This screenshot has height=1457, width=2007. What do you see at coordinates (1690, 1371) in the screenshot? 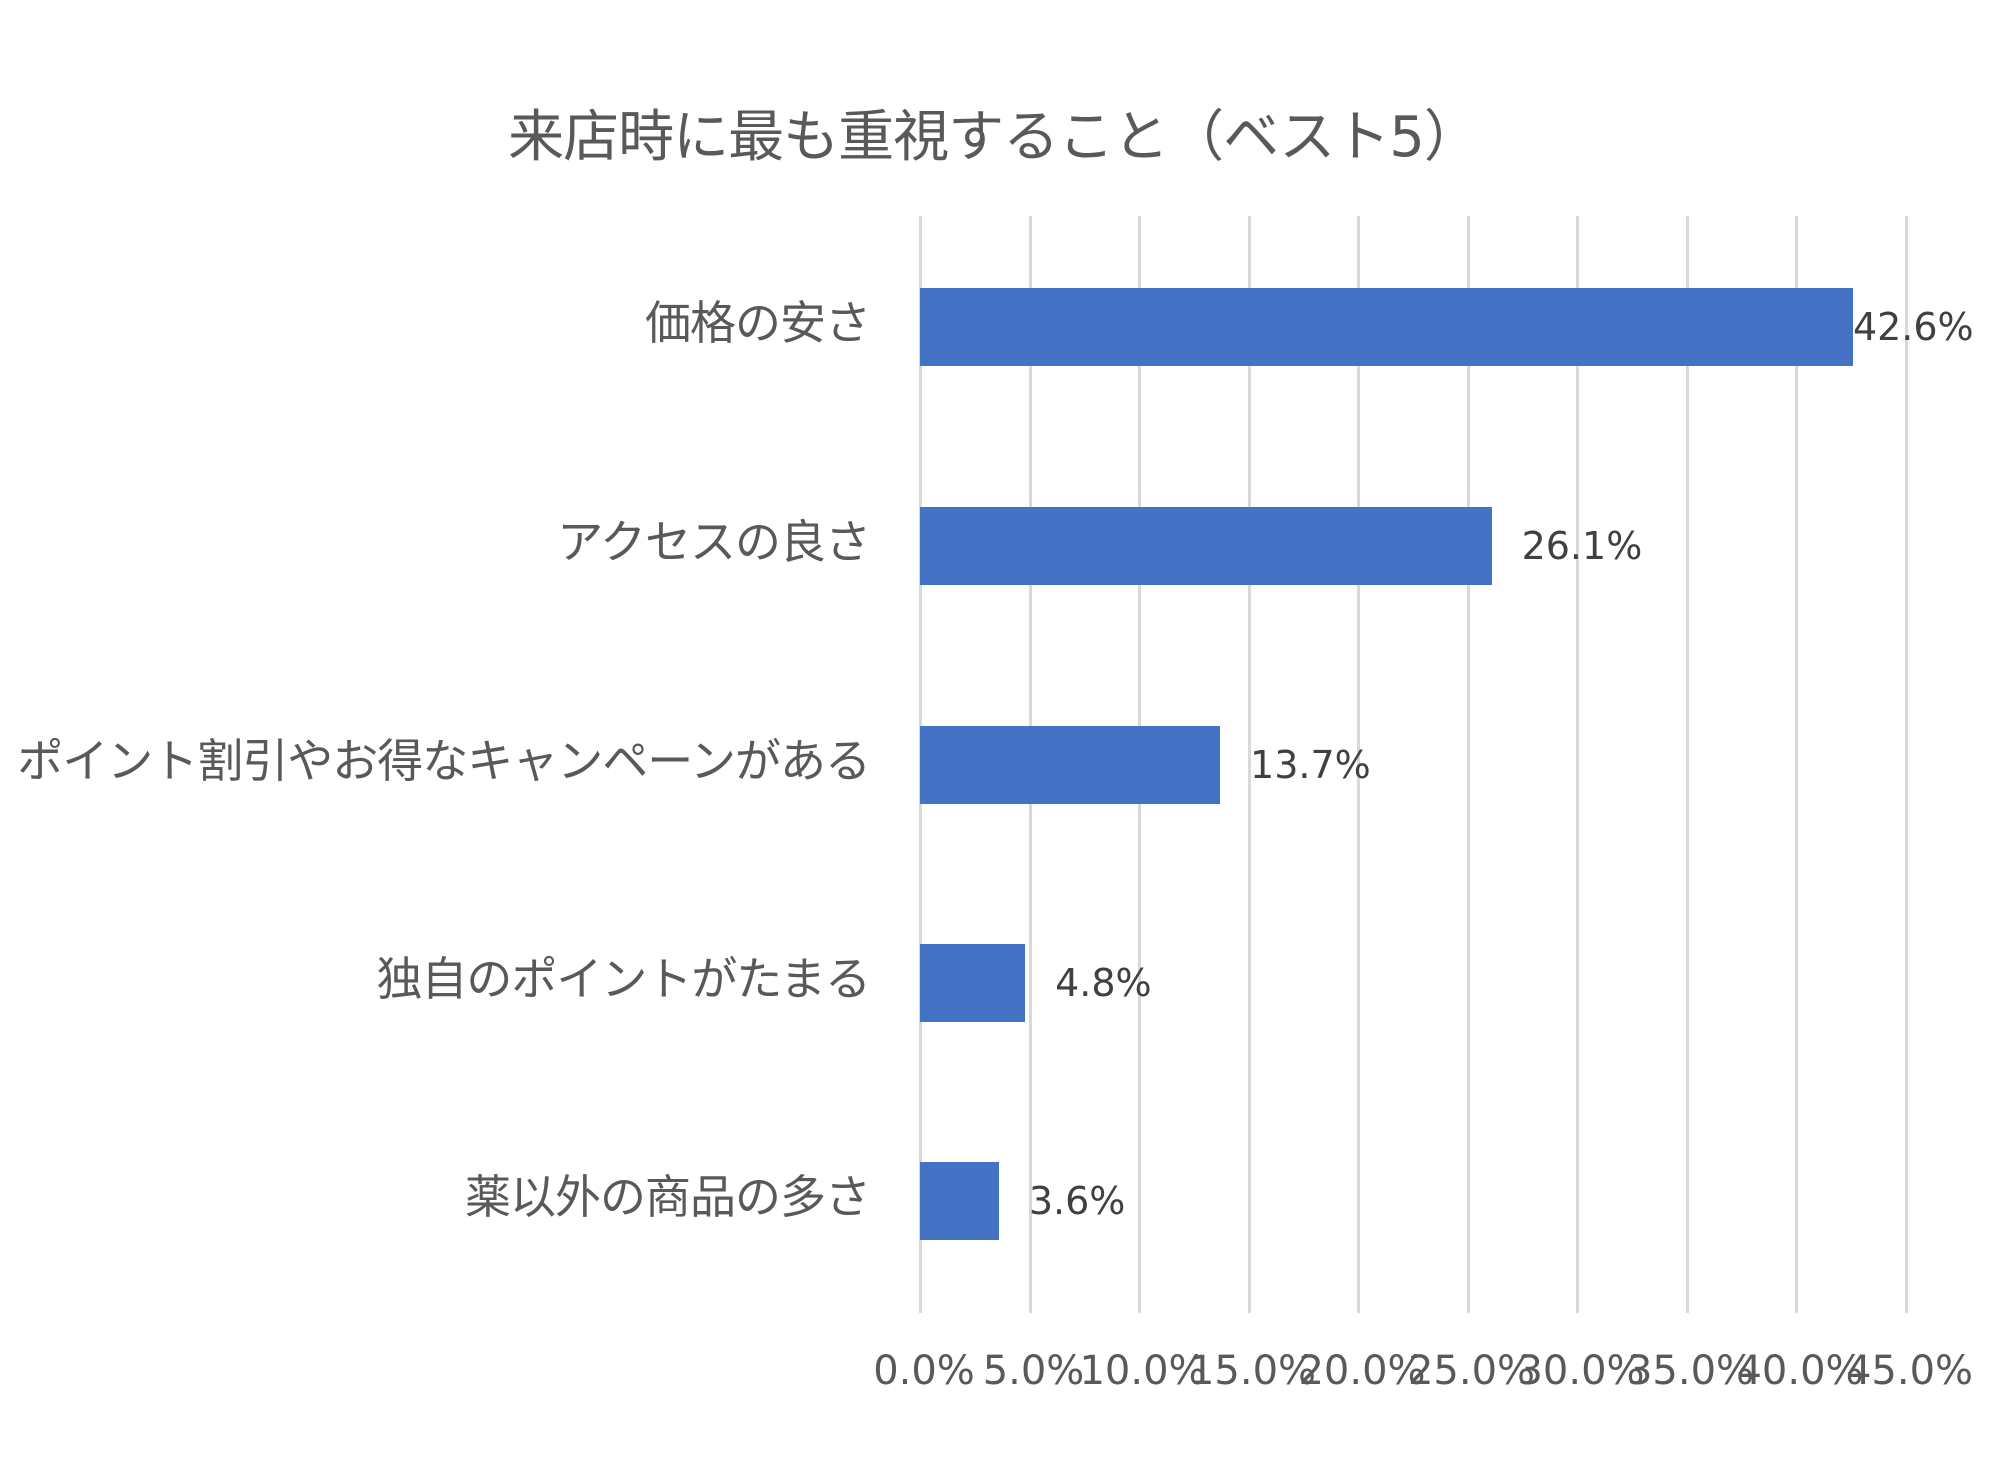
I see `x-tick-label: 35.0%` at bounding box center [1690, 1371].